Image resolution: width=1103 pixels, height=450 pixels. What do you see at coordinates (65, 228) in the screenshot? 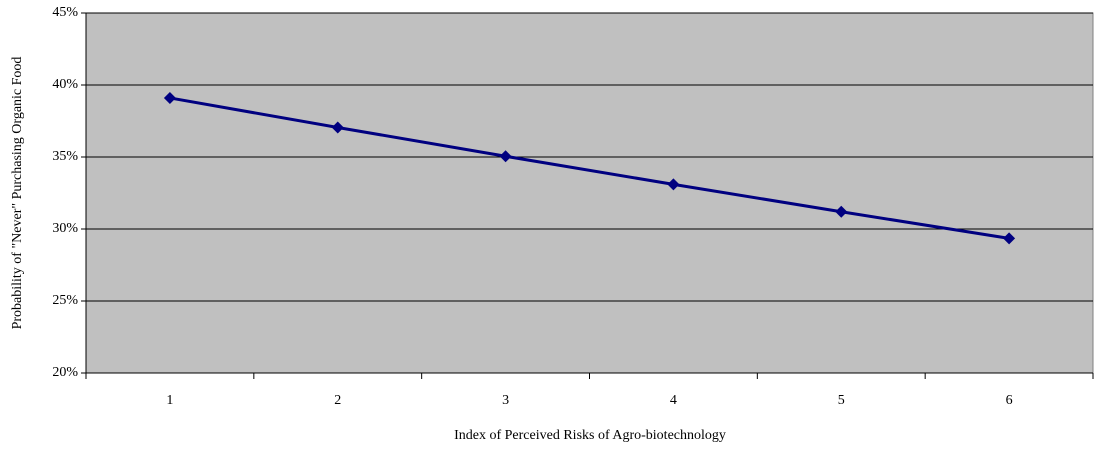
I see `y-tick-label: 30%` at bounding box center [65, 228].